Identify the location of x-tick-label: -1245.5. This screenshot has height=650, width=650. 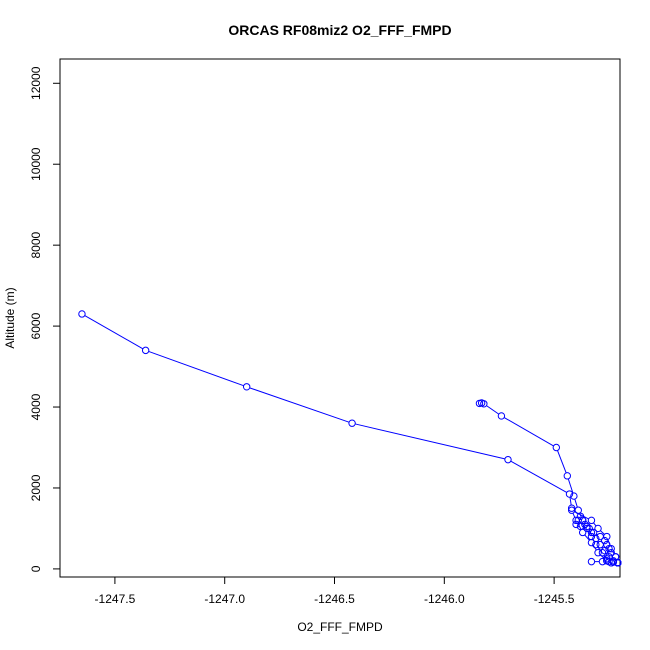
(554, 599).